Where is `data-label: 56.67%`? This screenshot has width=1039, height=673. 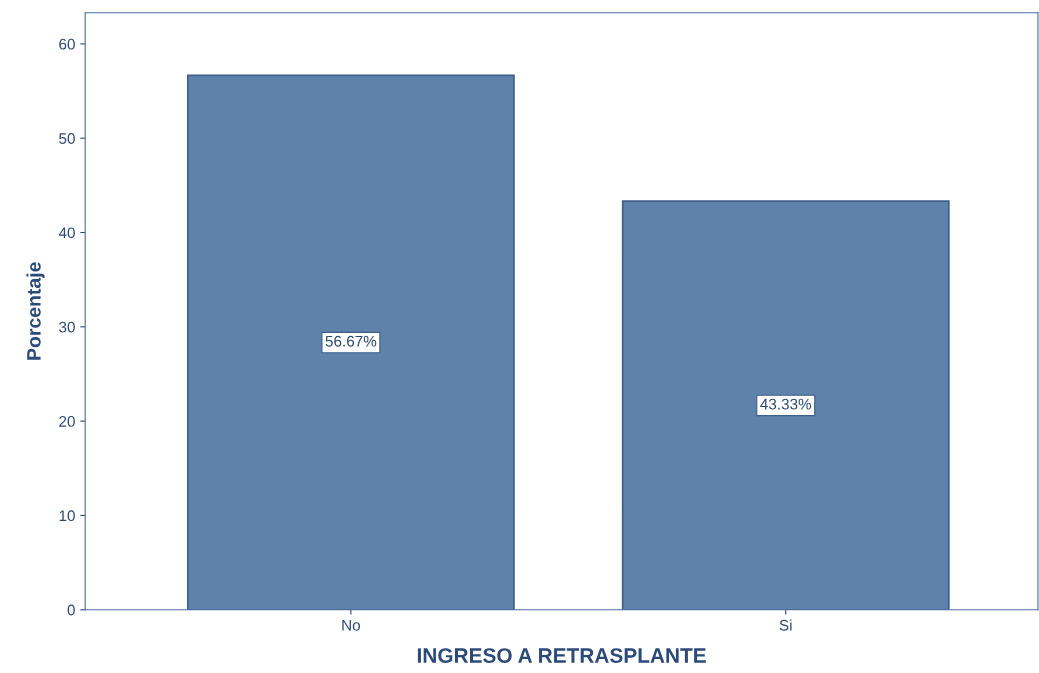 data-label: 56.67% is located at coordinates (351, 341).